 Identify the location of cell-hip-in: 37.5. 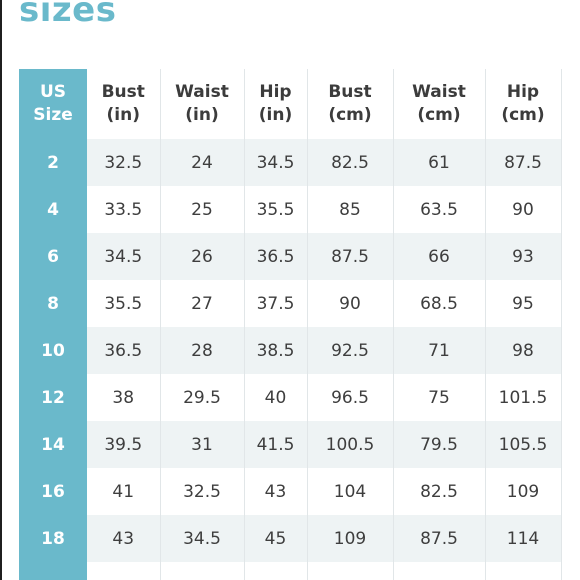
(275, 303).